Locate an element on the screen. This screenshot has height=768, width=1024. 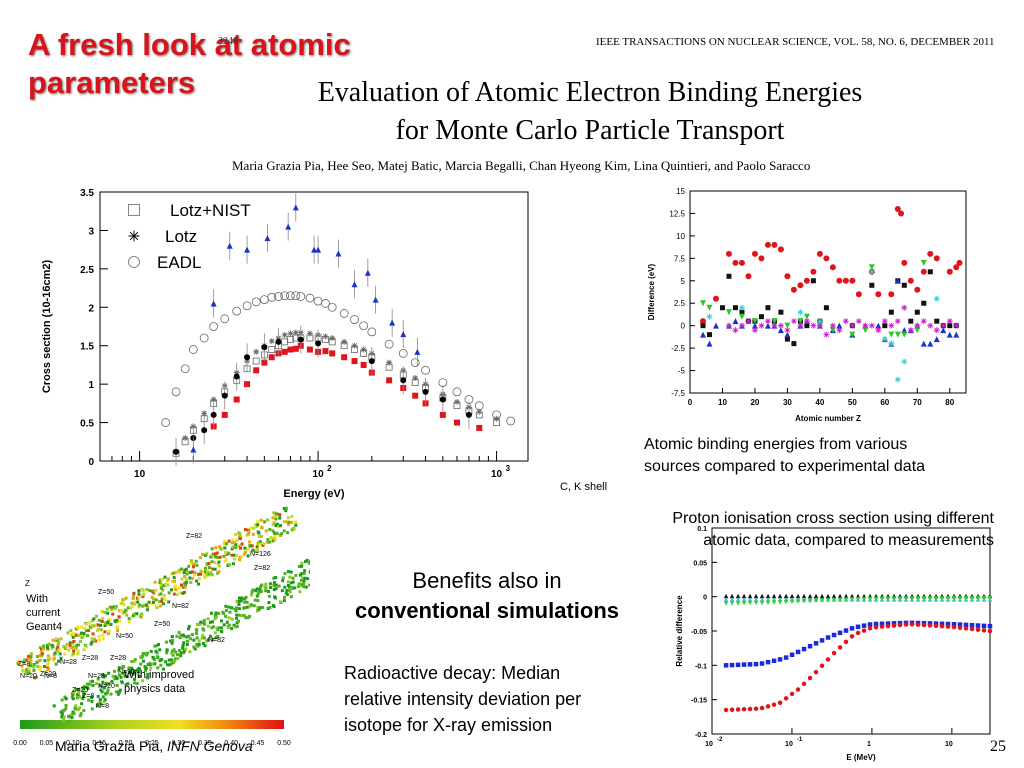
colorbar-tick-label: 0.00 is located at coordinates (20, 743).